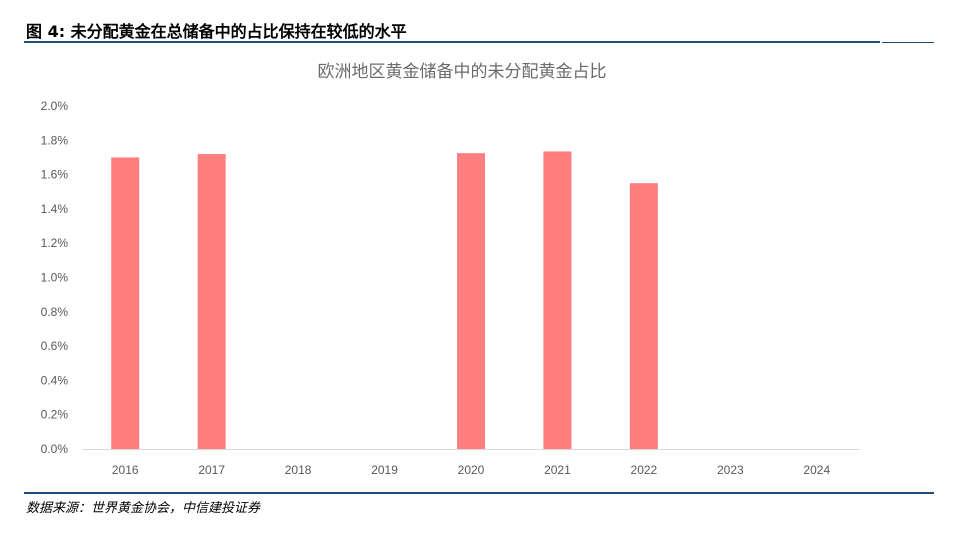 This screenshot has height=540, width=960. I want to click on top-rule-tail, so click(908, 42).